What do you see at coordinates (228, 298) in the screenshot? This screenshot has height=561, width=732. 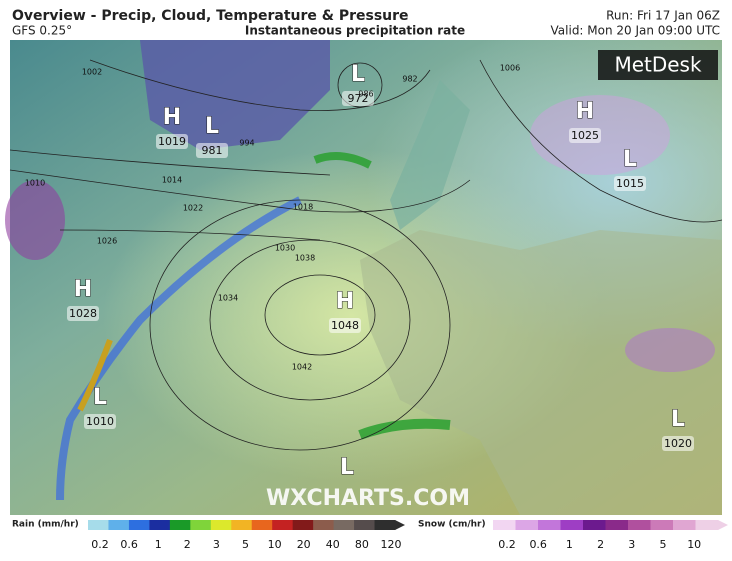 I see `isobar-label: 1034` at bounding box center [228, 298].